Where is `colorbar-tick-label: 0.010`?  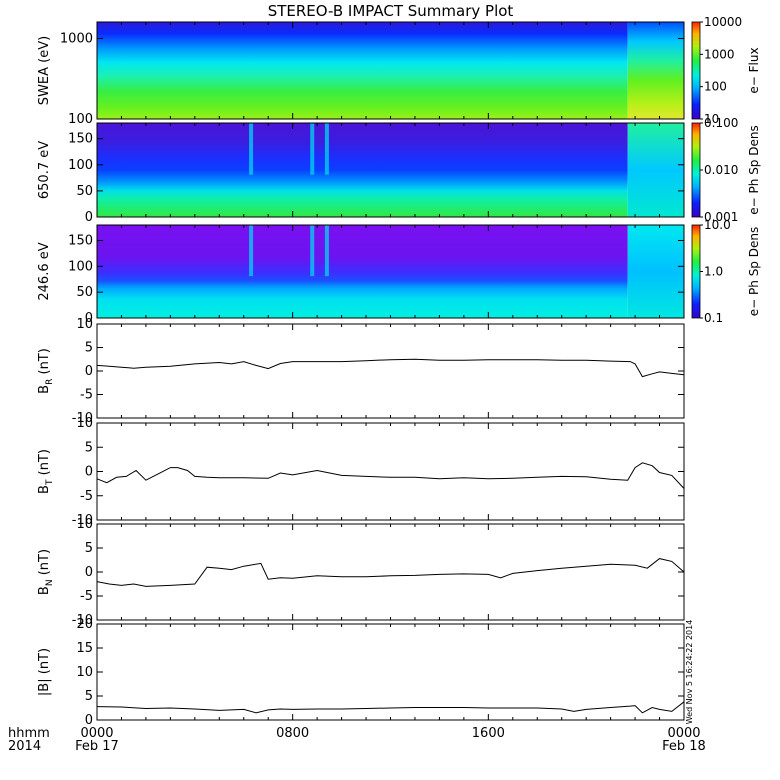
colorbar-tick-label: 0.010 is located at coordinates (721, 170).